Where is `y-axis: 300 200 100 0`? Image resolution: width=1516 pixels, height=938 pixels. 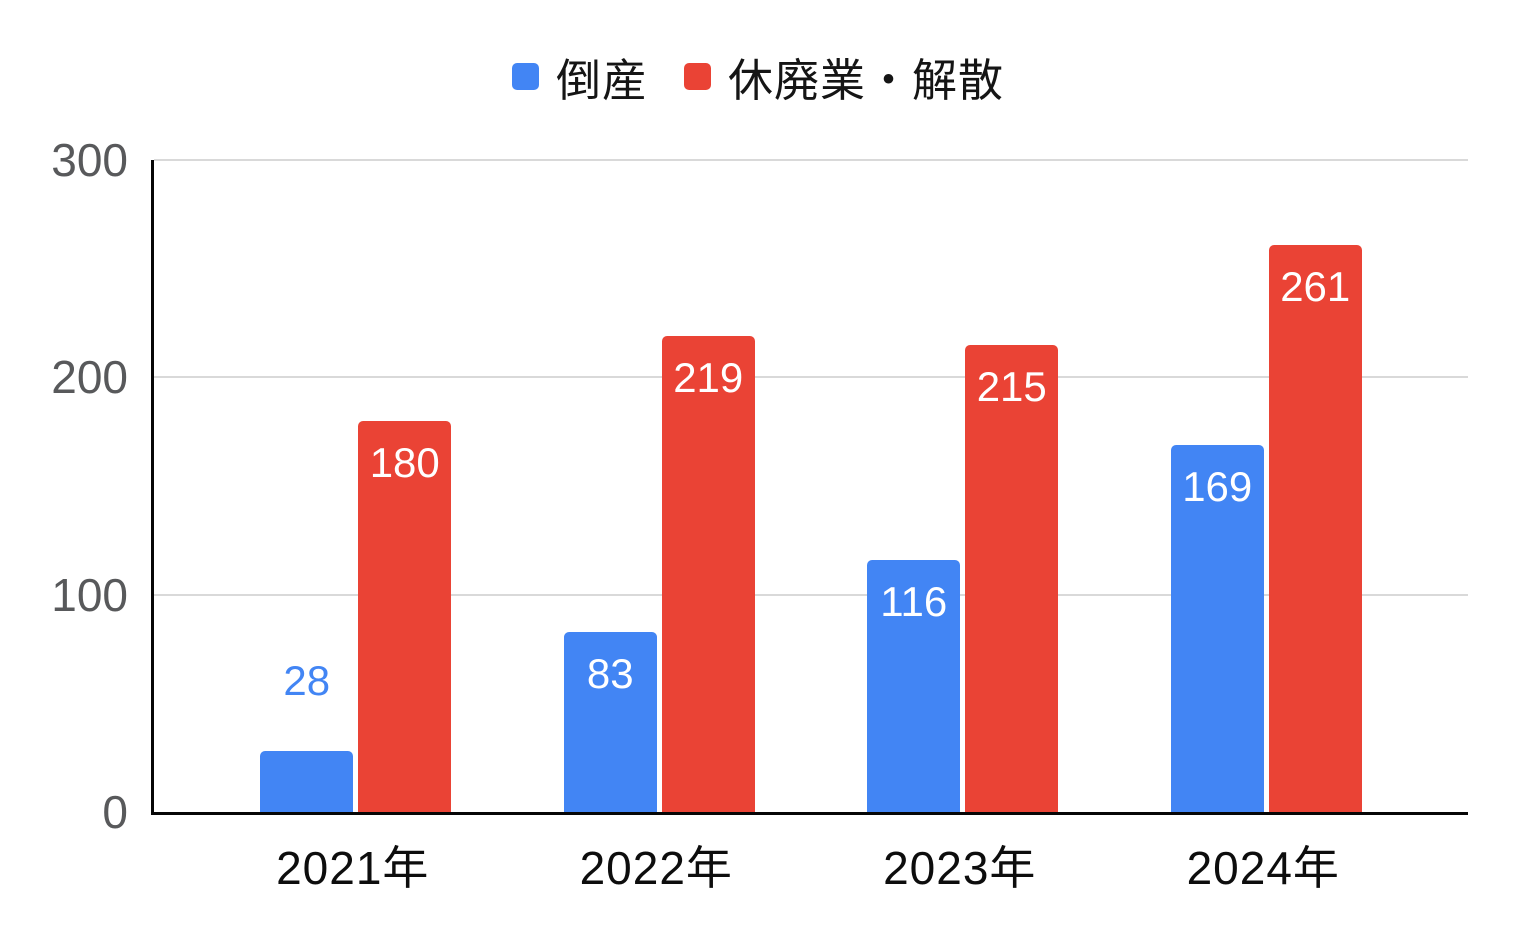 y-axis: 300 200 100 0 is located at coordinates (65, 486).